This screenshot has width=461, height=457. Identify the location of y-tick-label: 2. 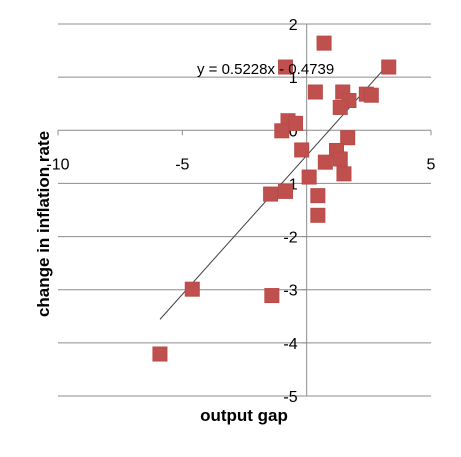
(293, 25).